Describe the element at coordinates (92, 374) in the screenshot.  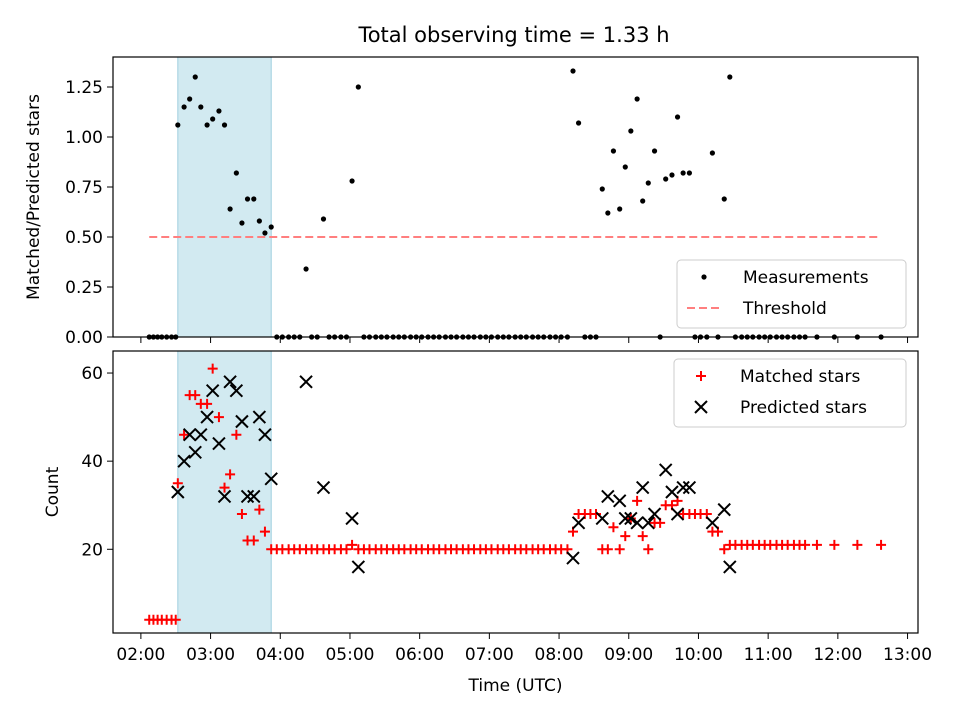
I see `y-tick-label: 60` at that location.